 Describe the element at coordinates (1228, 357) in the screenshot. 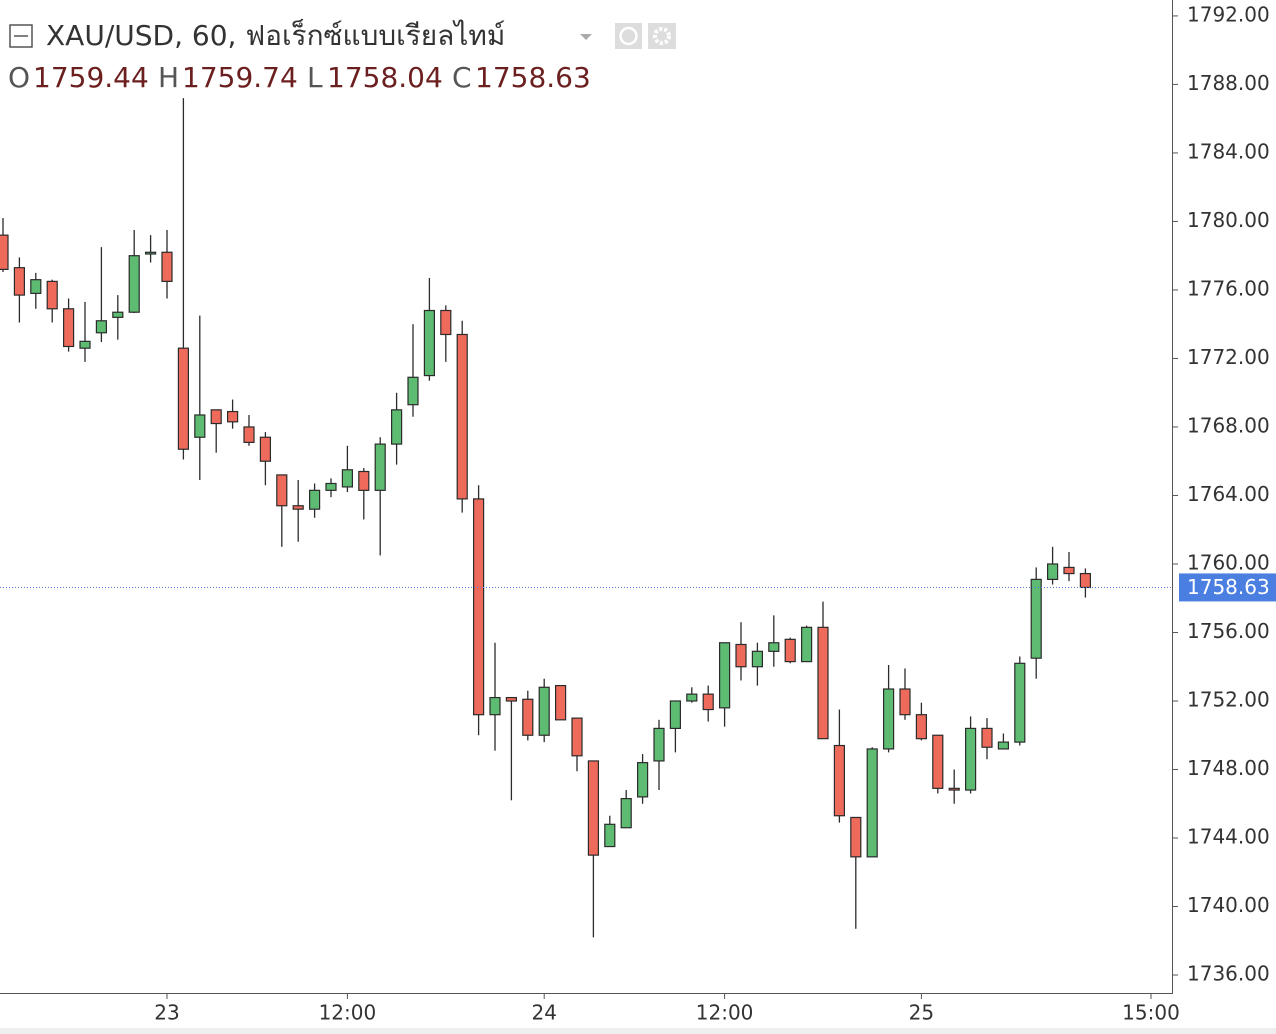

I see `y-tick-label: 1772.00` at that location.